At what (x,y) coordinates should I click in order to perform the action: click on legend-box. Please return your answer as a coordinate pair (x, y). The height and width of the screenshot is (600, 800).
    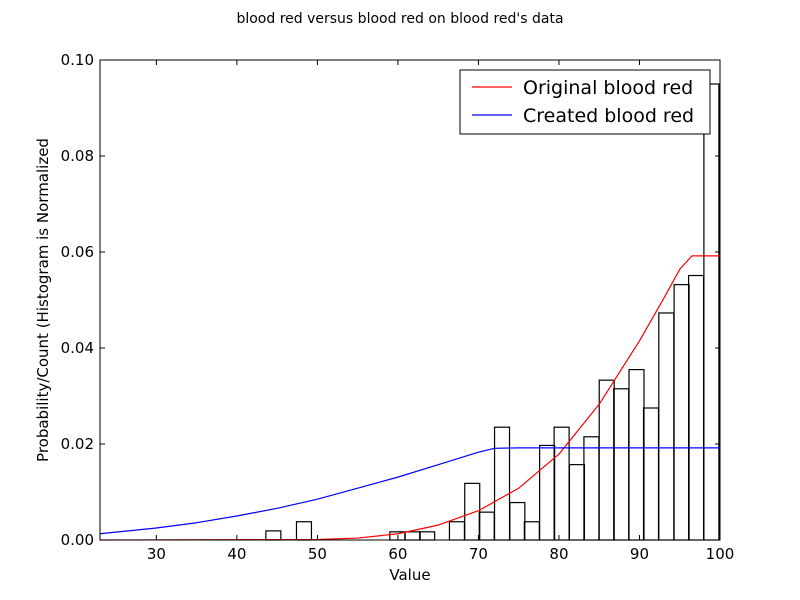
    Looking at the image, I should click on (585, 102).